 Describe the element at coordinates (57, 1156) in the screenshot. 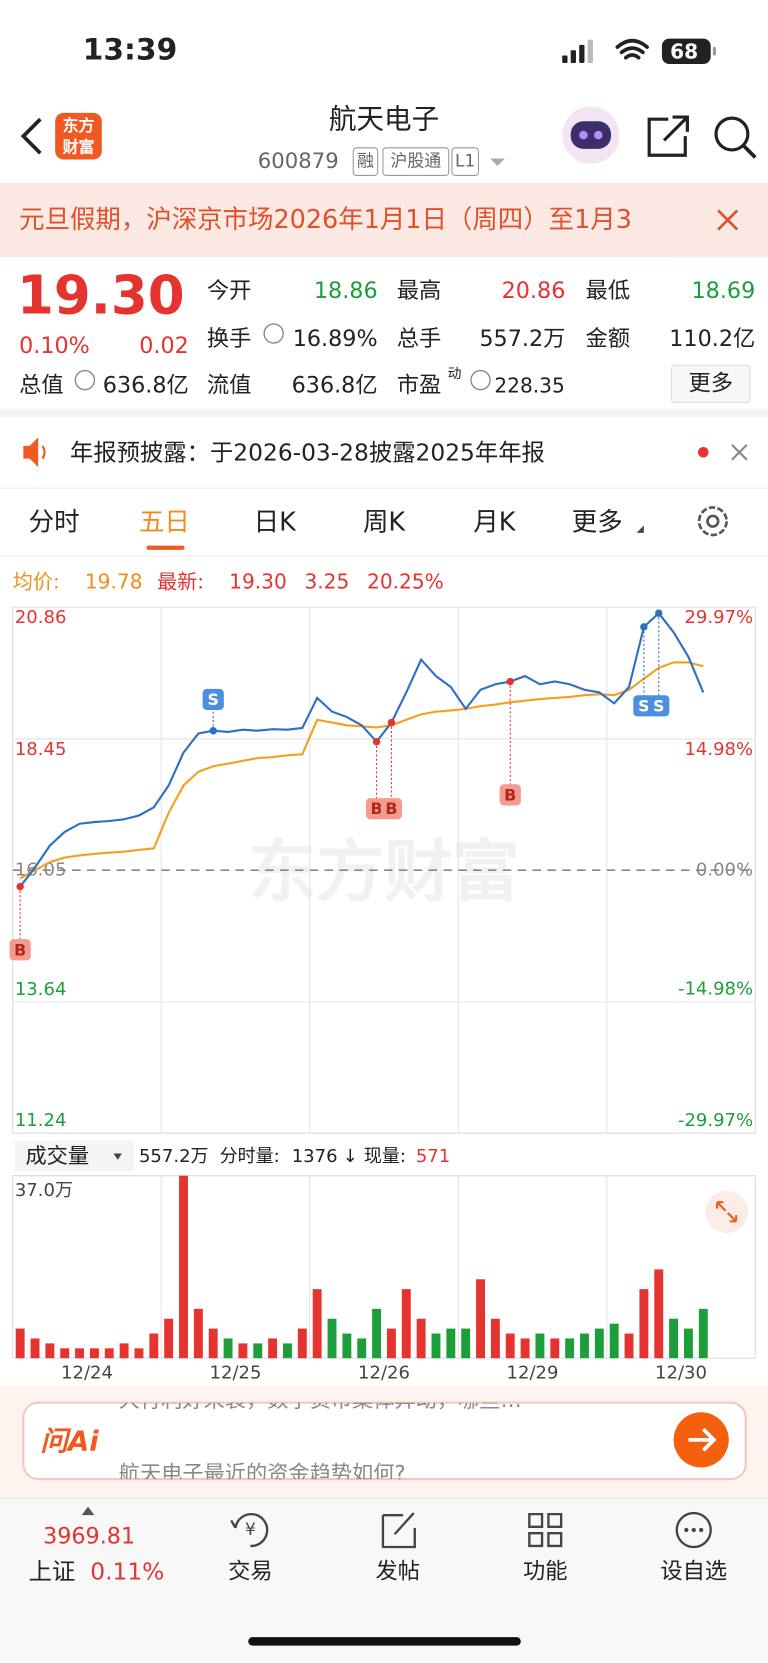

I see `volume-selector-label: 成交量` at that location.